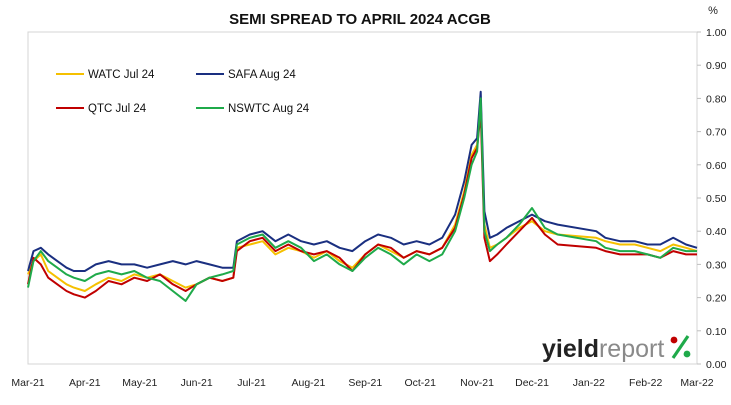 The height and width of the screenshot is (405, 731). Describe the element at coordinates (117, 109) in the screenshot. I see `legend-label: QTC Jul 24` at that location.